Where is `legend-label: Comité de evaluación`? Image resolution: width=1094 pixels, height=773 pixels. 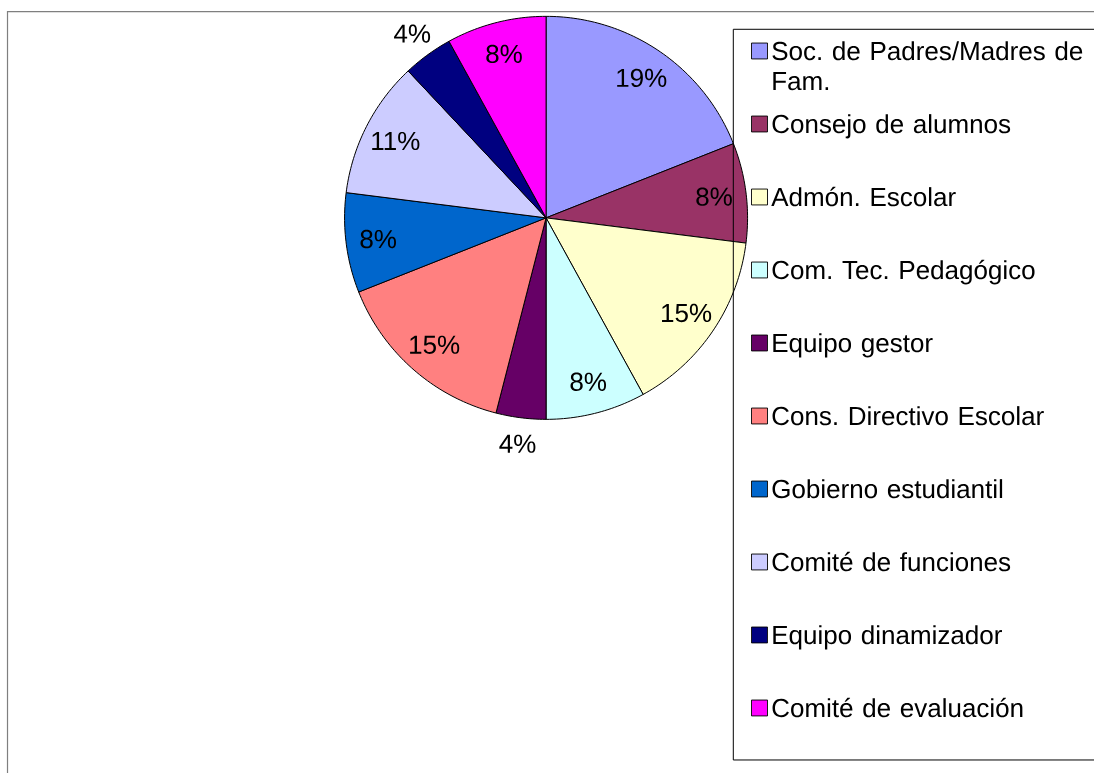
legend-label: Comité de evaluación is located at coordinates (897, 707).